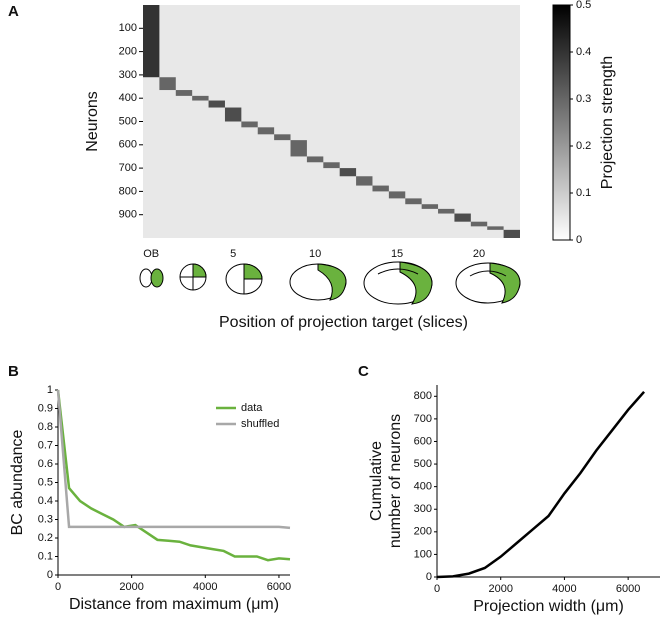 Image resolution: width=672 pixels, height=622 pixels. What do you see at coordinates (13, 371) in the screenshot?
I see `panel-label: B` at bounding box center [13, 371].